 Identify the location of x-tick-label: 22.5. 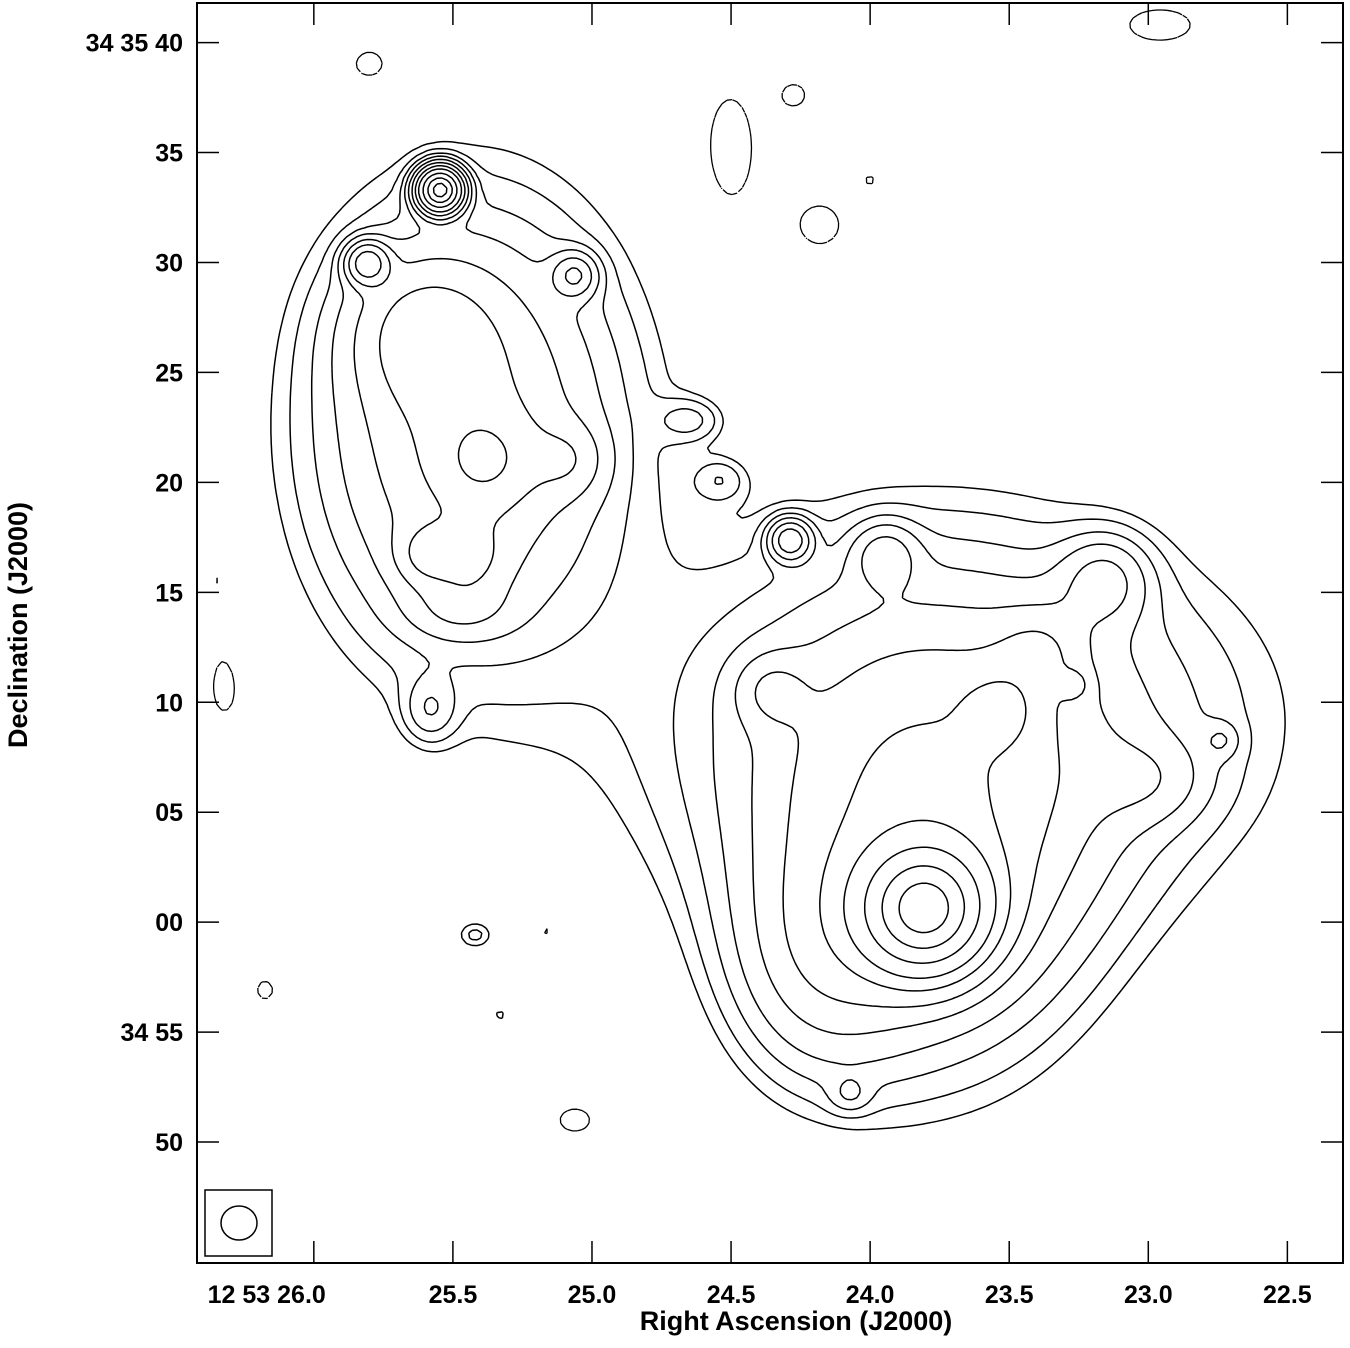
(1287, 1295).